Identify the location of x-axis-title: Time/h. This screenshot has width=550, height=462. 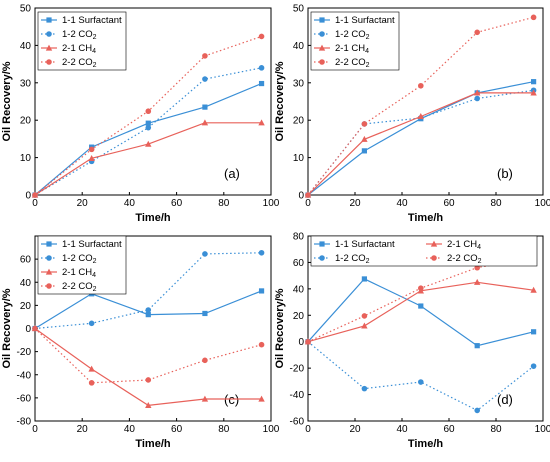
(426, 218).